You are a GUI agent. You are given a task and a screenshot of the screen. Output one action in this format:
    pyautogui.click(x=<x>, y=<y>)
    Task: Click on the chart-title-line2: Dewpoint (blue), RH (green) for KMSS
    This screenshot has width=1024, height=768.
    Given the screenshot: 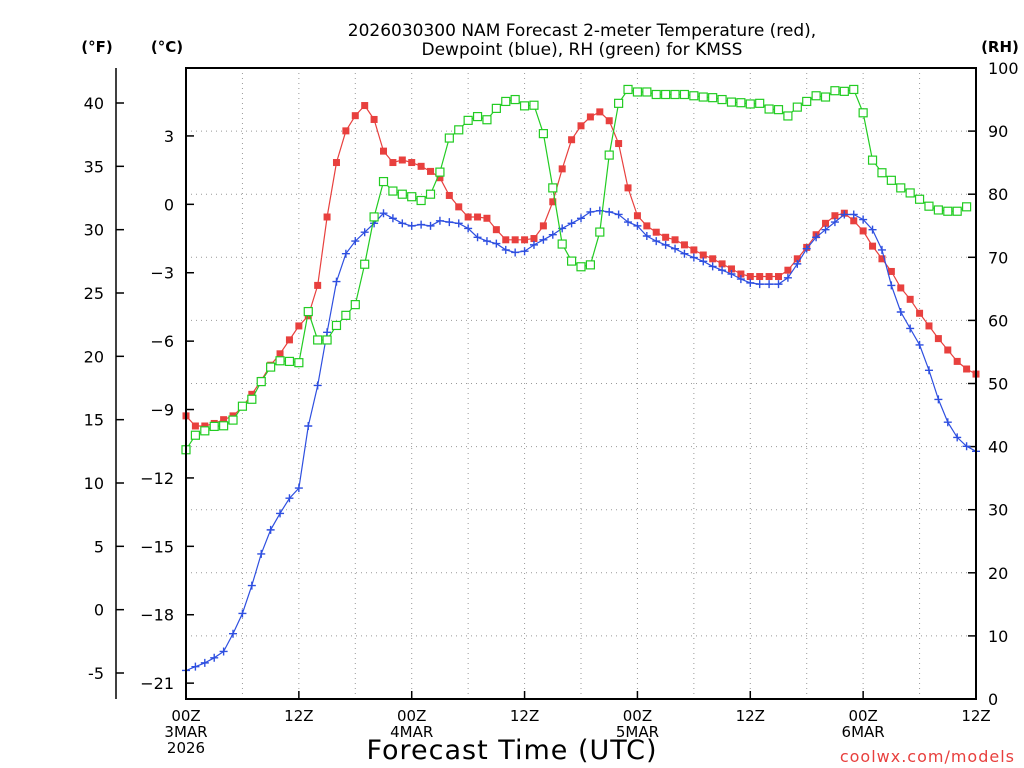 What is the action you would take?
    pyautogui.click(x=582, y=50)
    